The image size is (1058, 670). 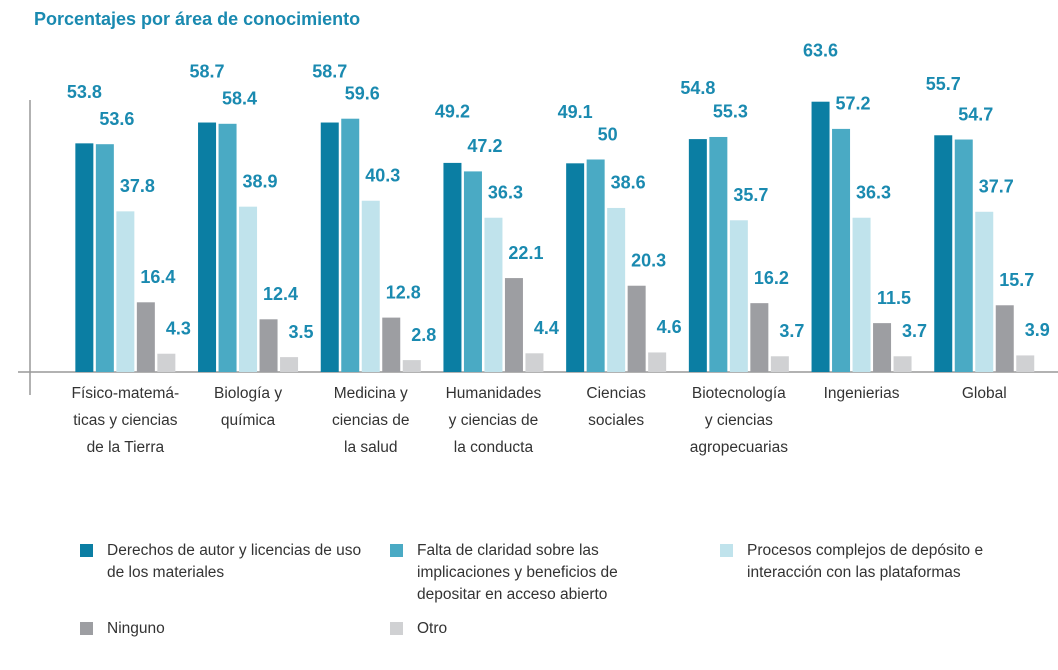 What do you see at coordinates (484, 146) in the screenshot?
I see `value-label: 47.2` at bounding box center [484, 146].